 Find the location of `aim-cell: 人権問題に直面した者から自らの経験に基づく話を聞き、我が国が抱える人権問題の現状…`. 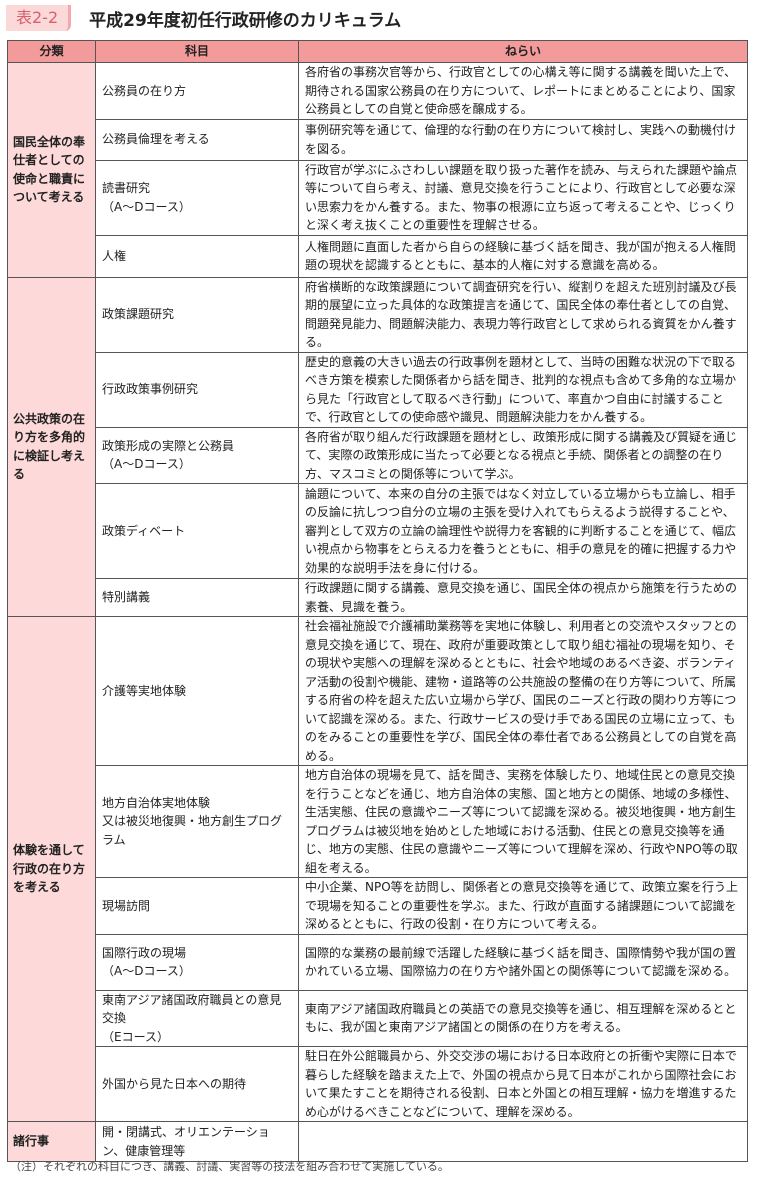

aim-cell: 人権問題に直面した者から自らの経験に基づく話を聞き、我が国が抱える人権問題の現状… is located at coordinates (523, 256).